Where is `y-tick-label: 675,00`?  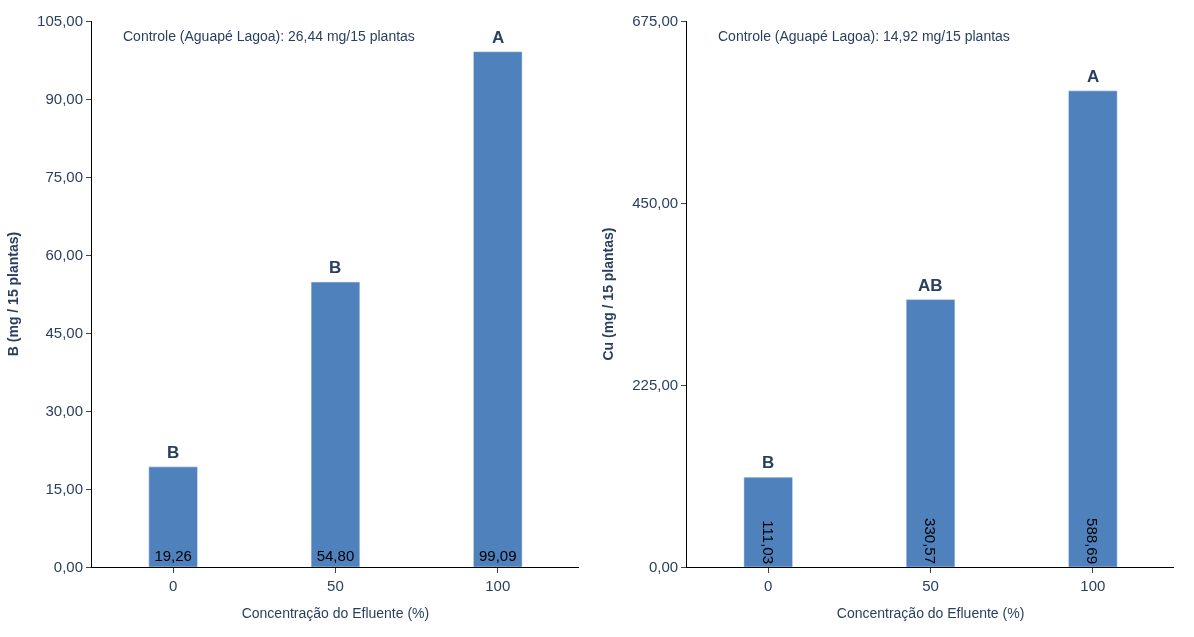 y-tick-label: 675,00 is located at coordinates (655, 21).